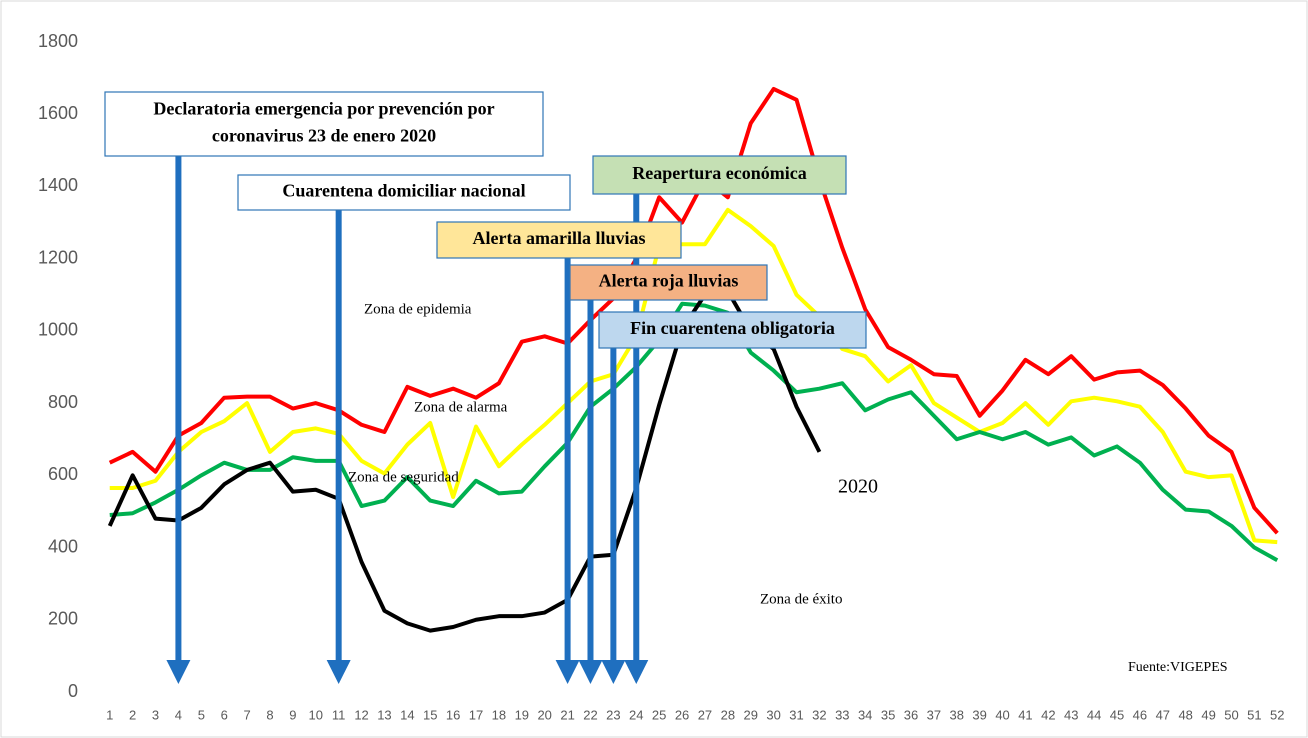  Describe the element at coordinates (58, 257) in the screenshot. I see `y-tick-label: 1200` at that location.